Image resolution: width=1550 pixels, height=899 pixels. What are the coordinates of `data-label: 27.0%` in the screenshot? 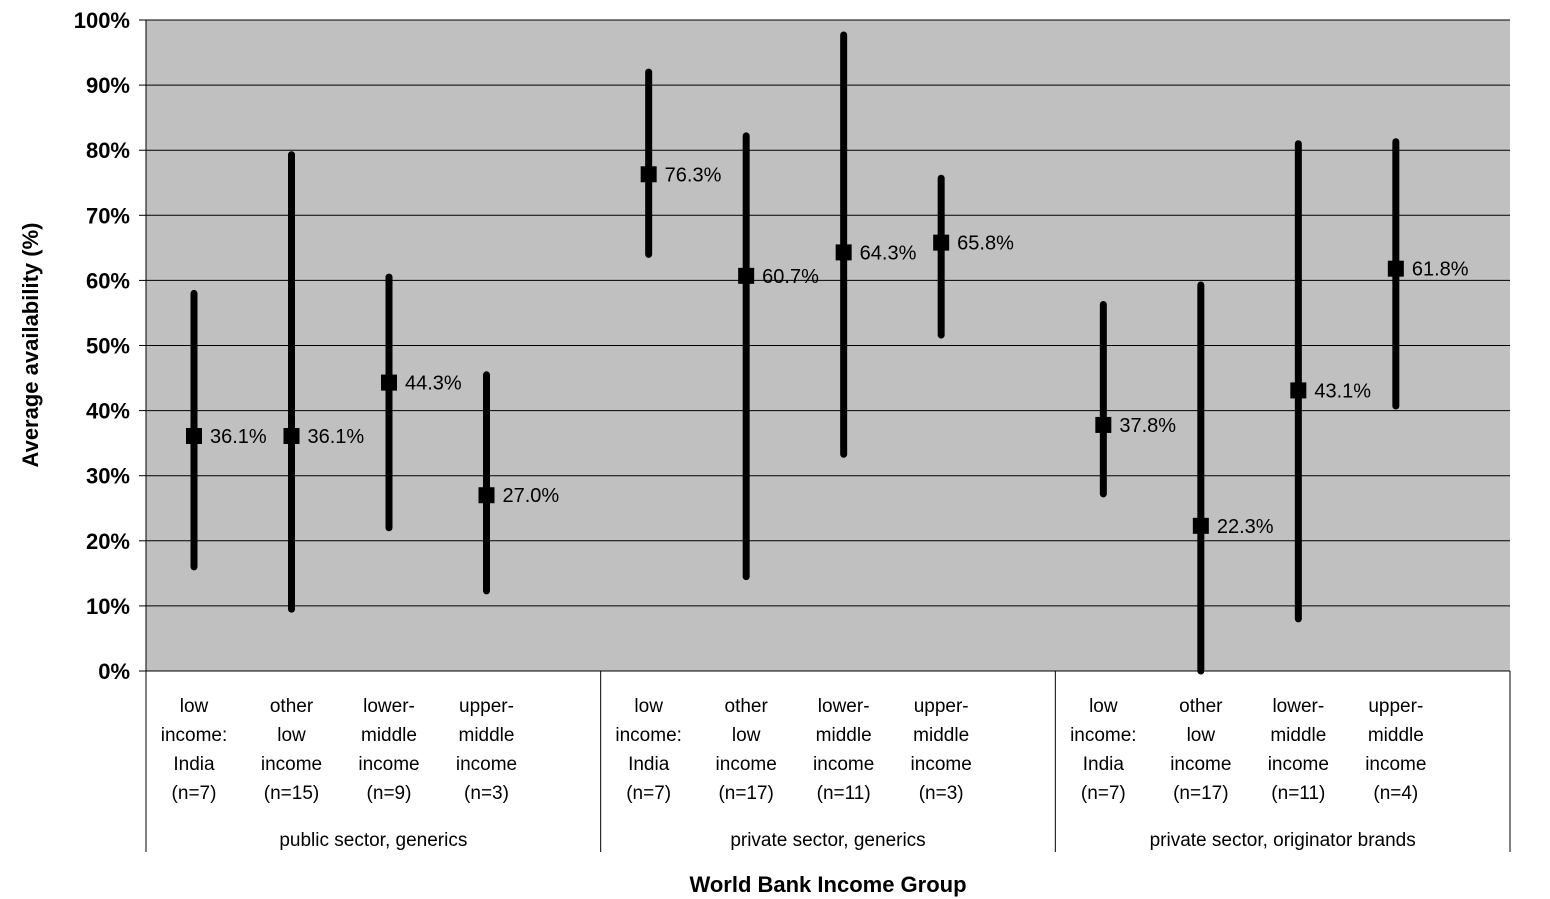 It's located at (531, 496).